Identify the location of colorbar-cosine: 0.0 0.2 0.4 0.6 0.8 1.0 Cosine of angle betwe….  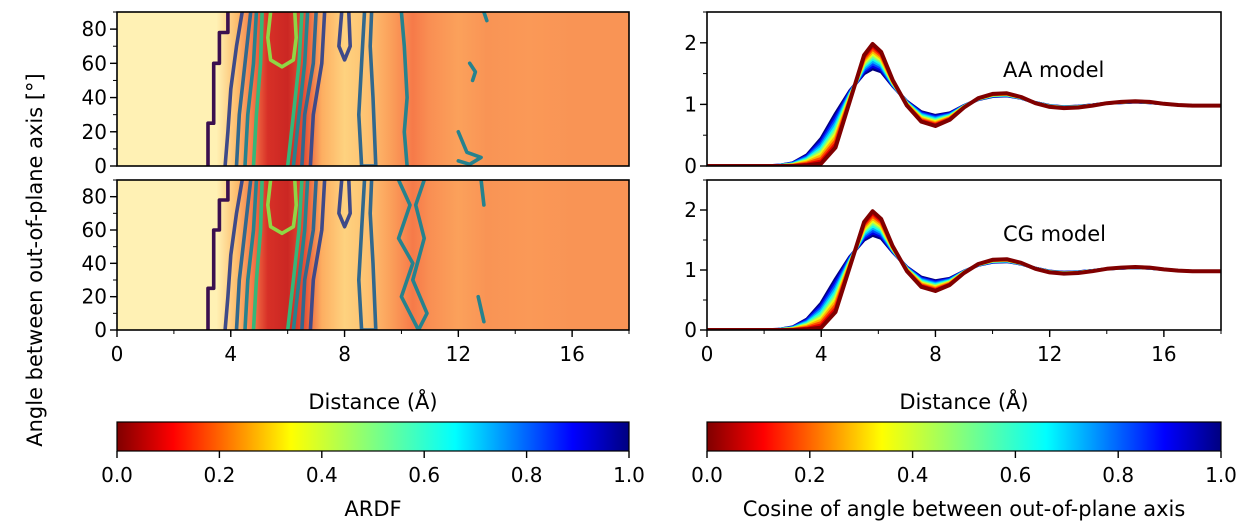
(964, 471).